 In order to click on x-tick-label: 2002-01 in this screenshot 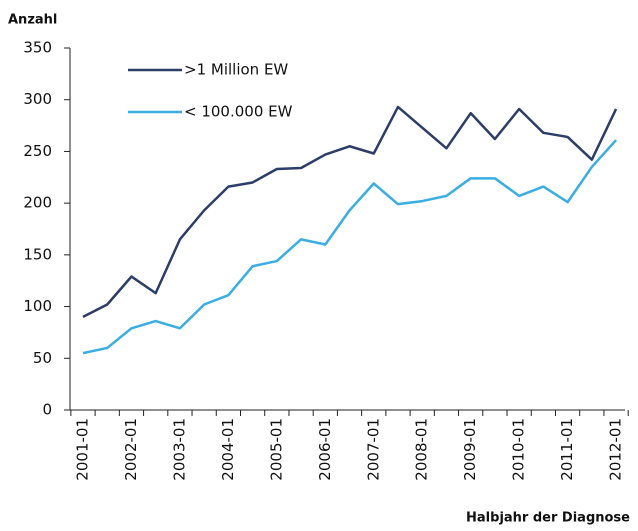, I will do `click(131, 449)`.